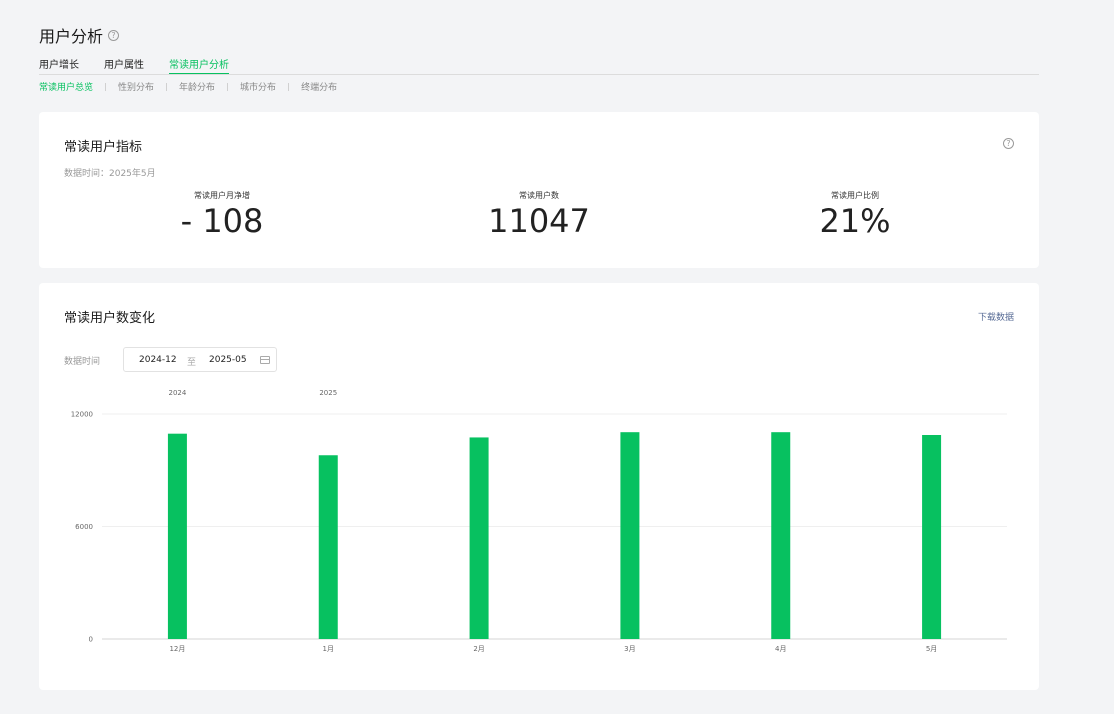  What do you see at coordinates (124, 65) in the screenshot?
I see `tab-user-attributes: 用户属性` at bounding box center [124, 65].